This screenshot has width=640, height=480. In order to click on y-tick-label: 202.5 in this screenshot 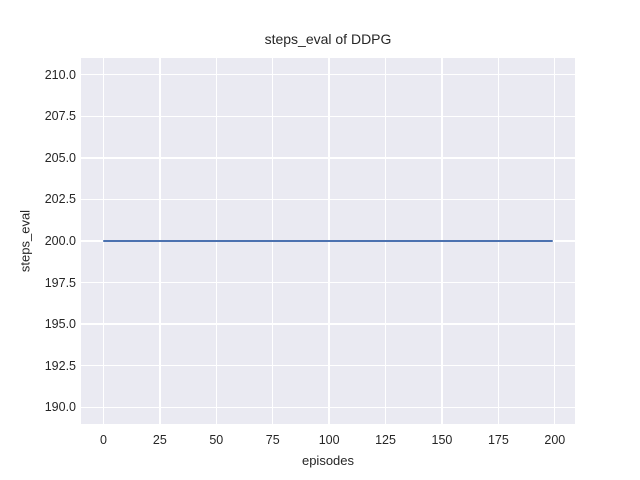, I will do `click(60, 199)`.